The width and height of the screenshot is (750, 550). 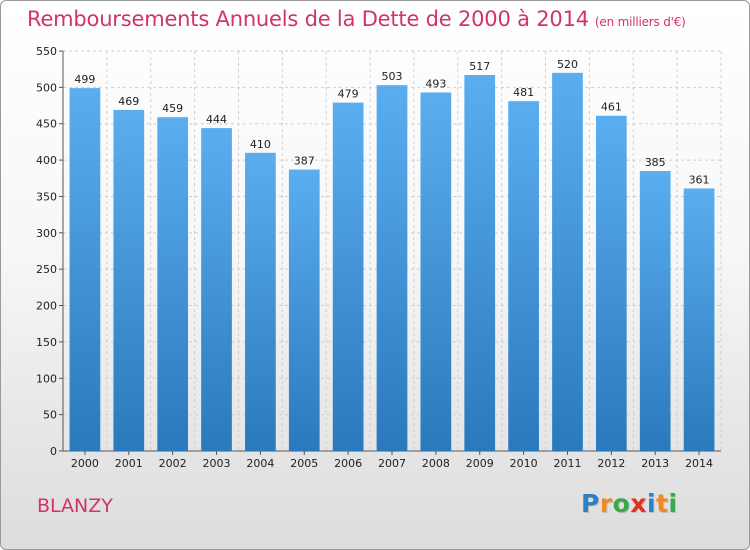 What do you see at coordinates (480, 463) in the screenshot?
I see `x-tick-label: 2009` at bounding box center [480, 463].